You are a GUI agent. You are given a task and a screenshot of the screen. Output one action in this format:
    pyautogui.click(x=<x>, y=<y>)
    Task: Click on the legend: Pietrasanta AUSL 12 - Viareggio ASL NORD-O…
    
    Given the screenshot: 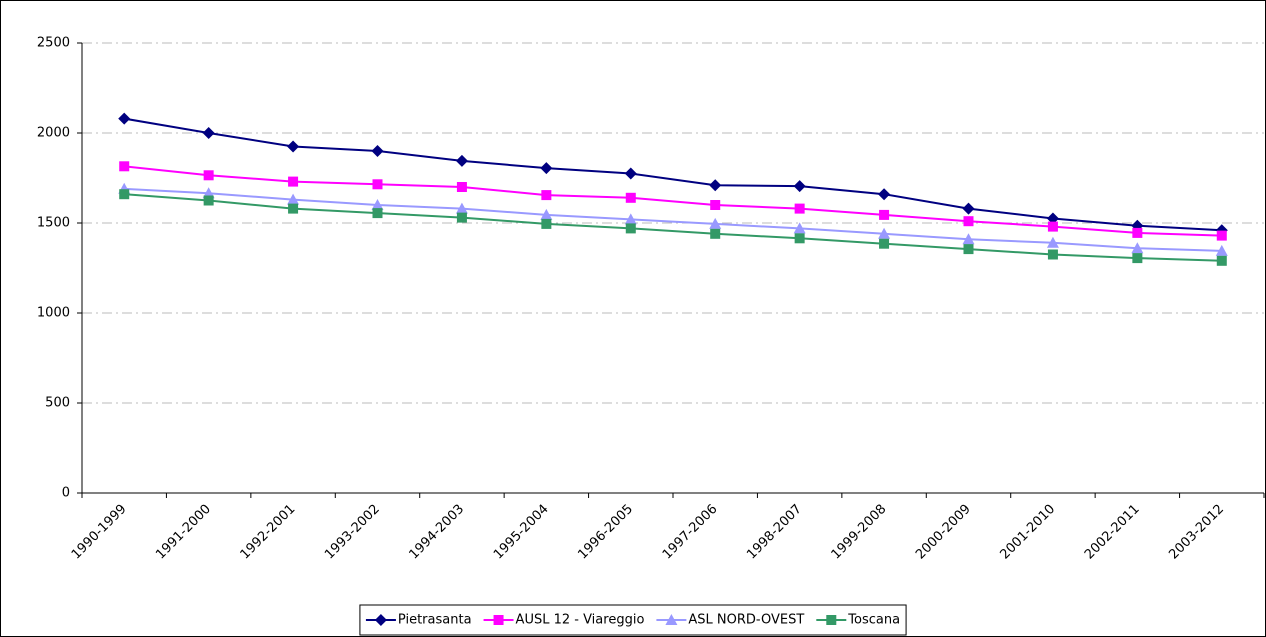 What is the action you would take?
    pyautogui.click(x=633, y=620)
    